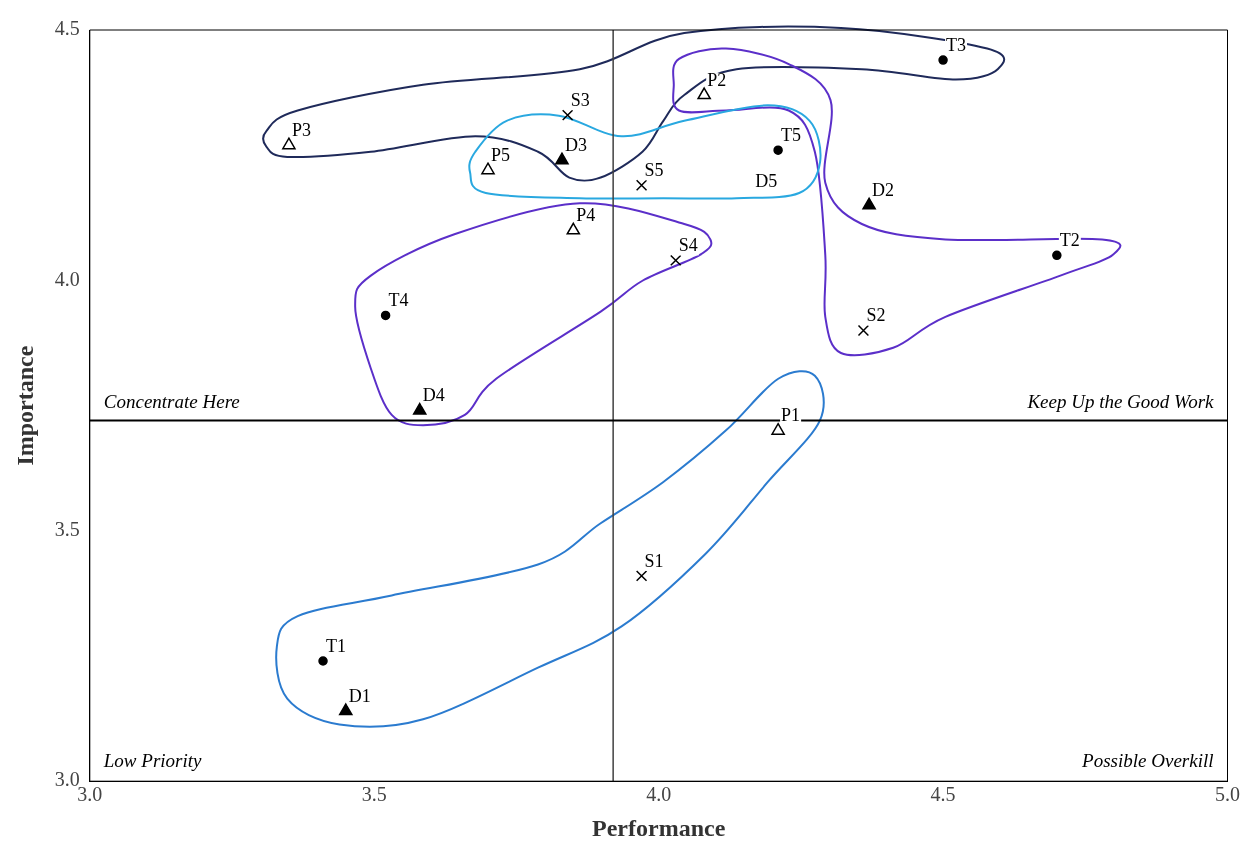 The image size is (1249, 855). Describe the element at coordinates (717, 79) in the screenshot. I see `annotation: P2` at that location.